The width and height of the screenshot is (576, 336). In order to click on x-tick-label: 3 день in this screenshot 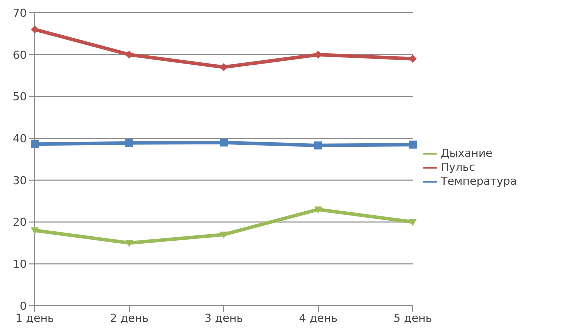, I will do `click(224, 318)`.